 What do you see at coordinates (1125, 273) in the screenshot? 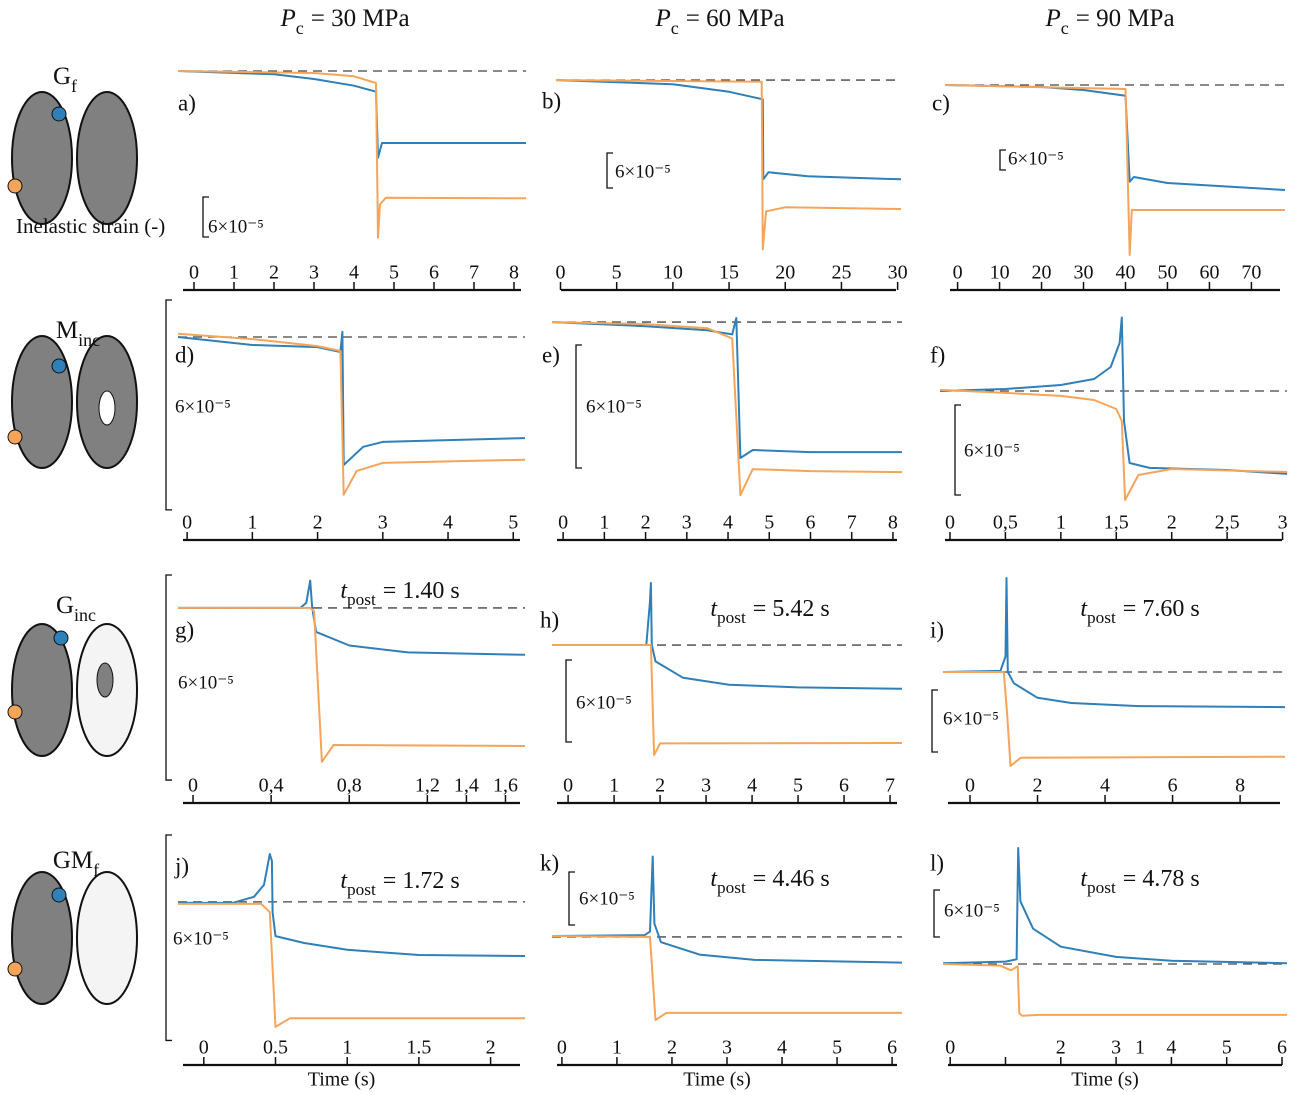
I see `x-tick-label: 40` at bounding box center [1125, 273].